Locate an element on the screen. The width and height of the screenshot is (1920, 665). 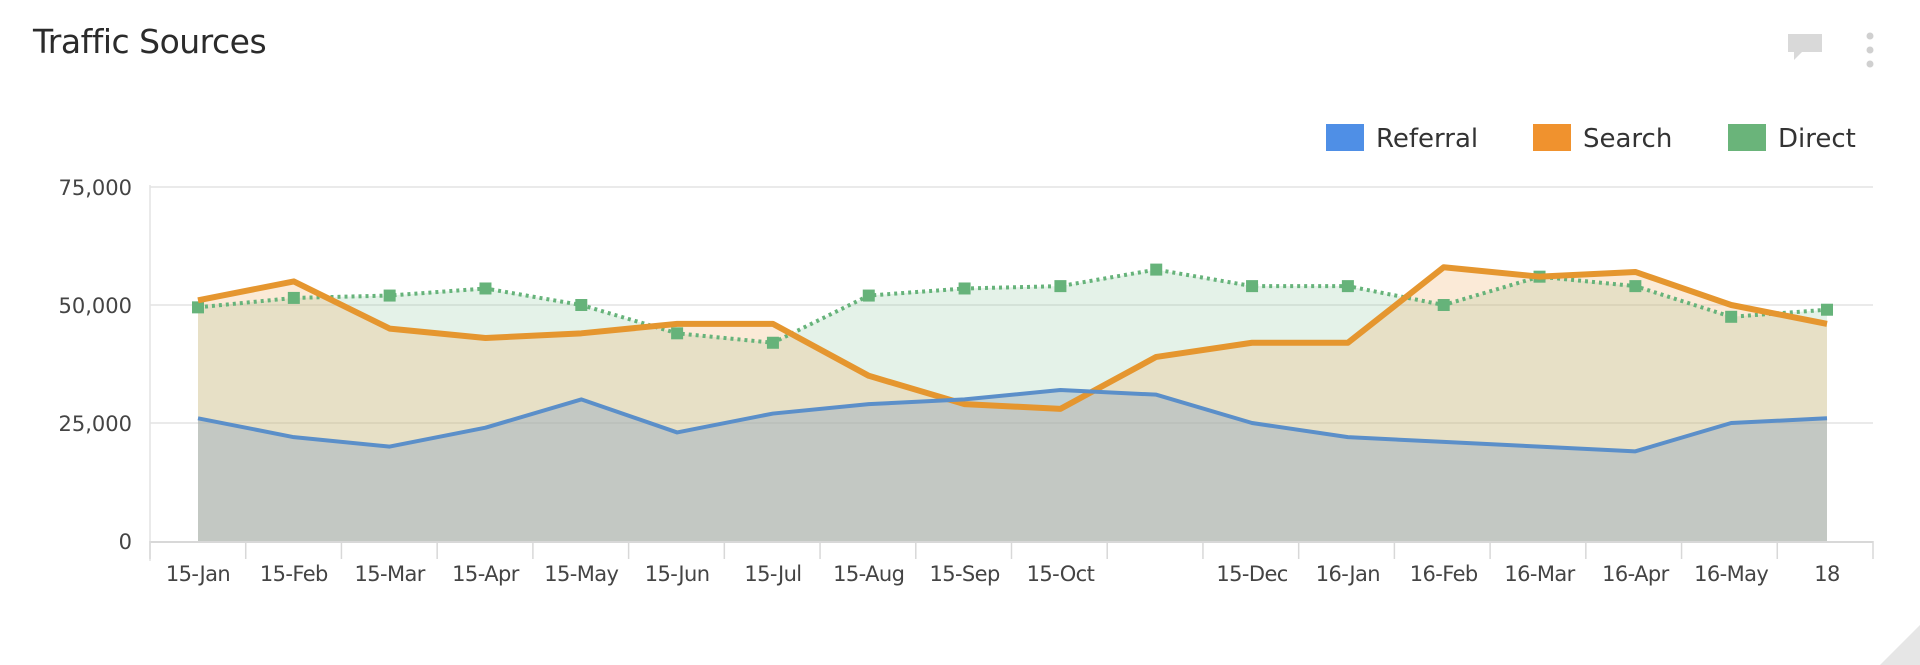
x-tick-label: 15-Apr is located at coordinates (486, 574).